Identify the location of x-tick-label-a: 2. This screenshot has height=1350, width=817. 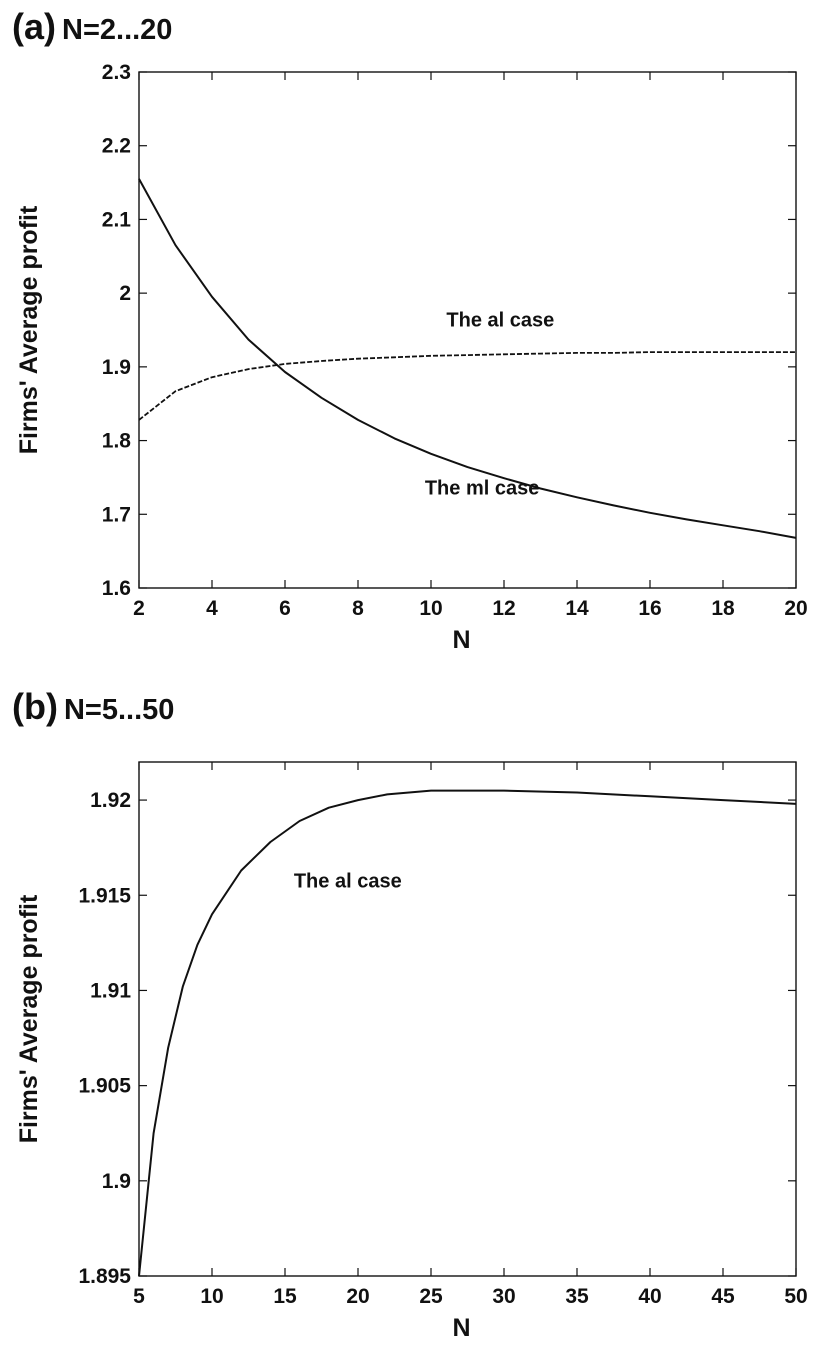
(139, 608).